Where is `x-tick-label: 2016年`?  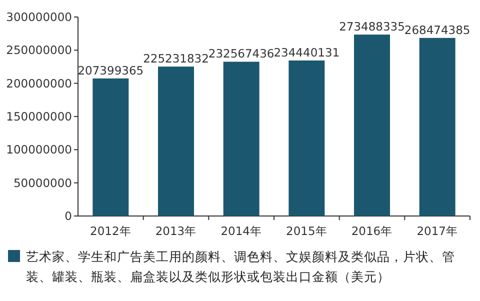 x-tick-label: 2016年 is located at coordinates (372, 231).